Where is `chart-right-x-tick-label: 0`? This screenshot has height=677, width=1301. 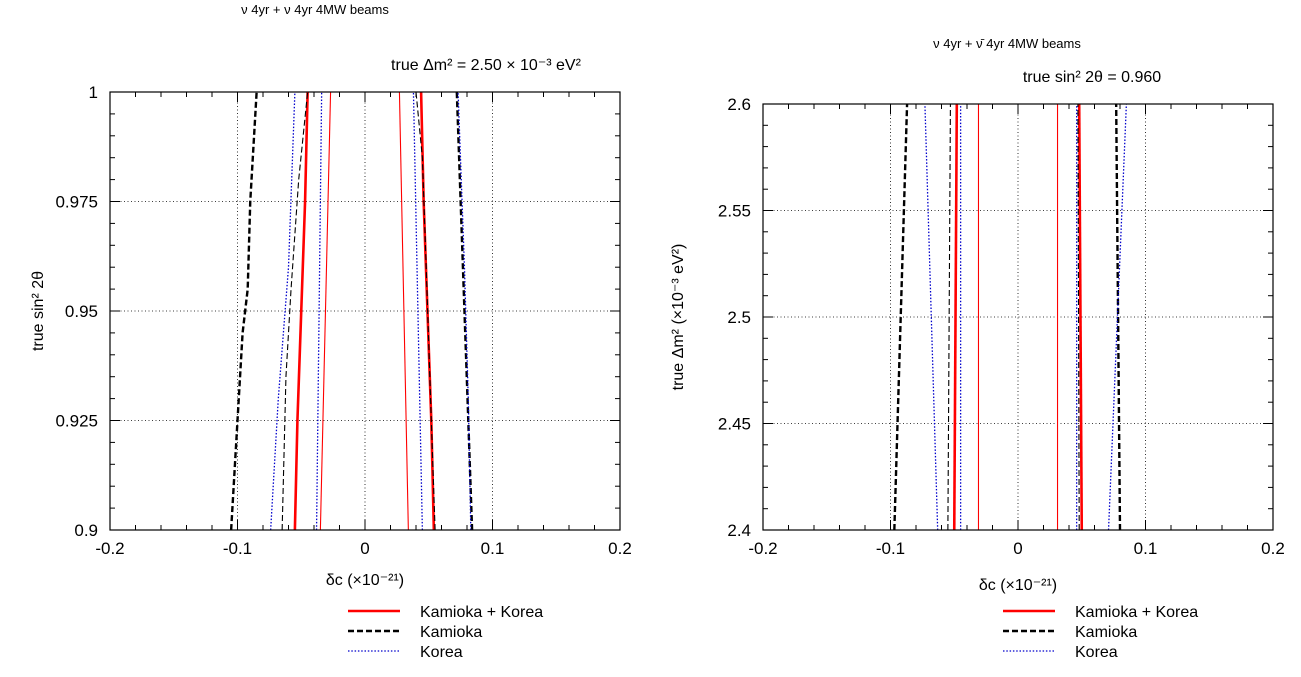 chart-right-x-tick-label: 0 is located at coordinates (1017, 548).